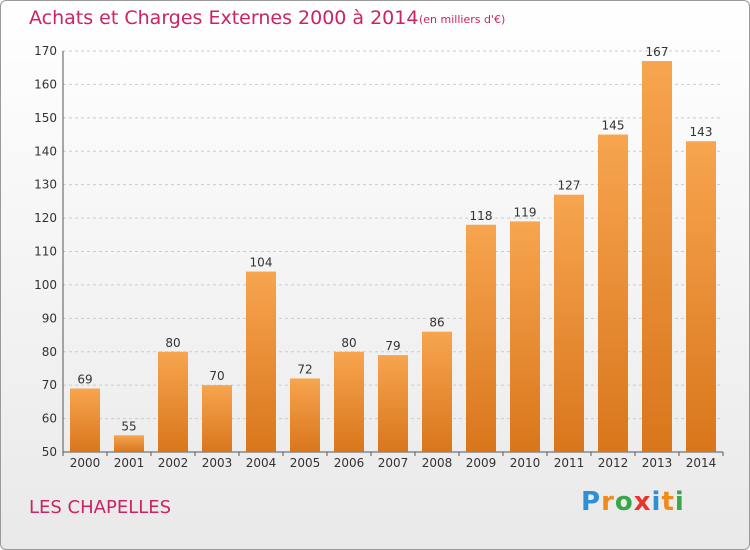 This screenshot has width=750, height=550. What do you see at coordinates (525, 212) in the screenshot?
I see `data-label: 119` at bounding box center [525, 212].